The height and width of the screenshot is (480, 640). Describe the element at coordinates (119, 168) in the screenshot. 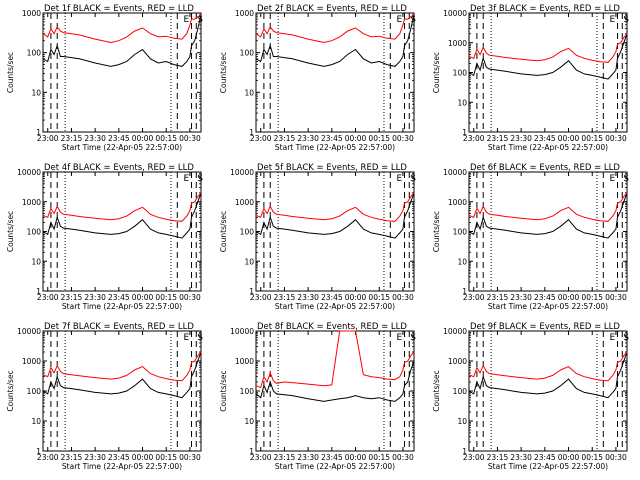

I see `panel-title: Det 4f BLACK = Events, RED = LLD` at that location.